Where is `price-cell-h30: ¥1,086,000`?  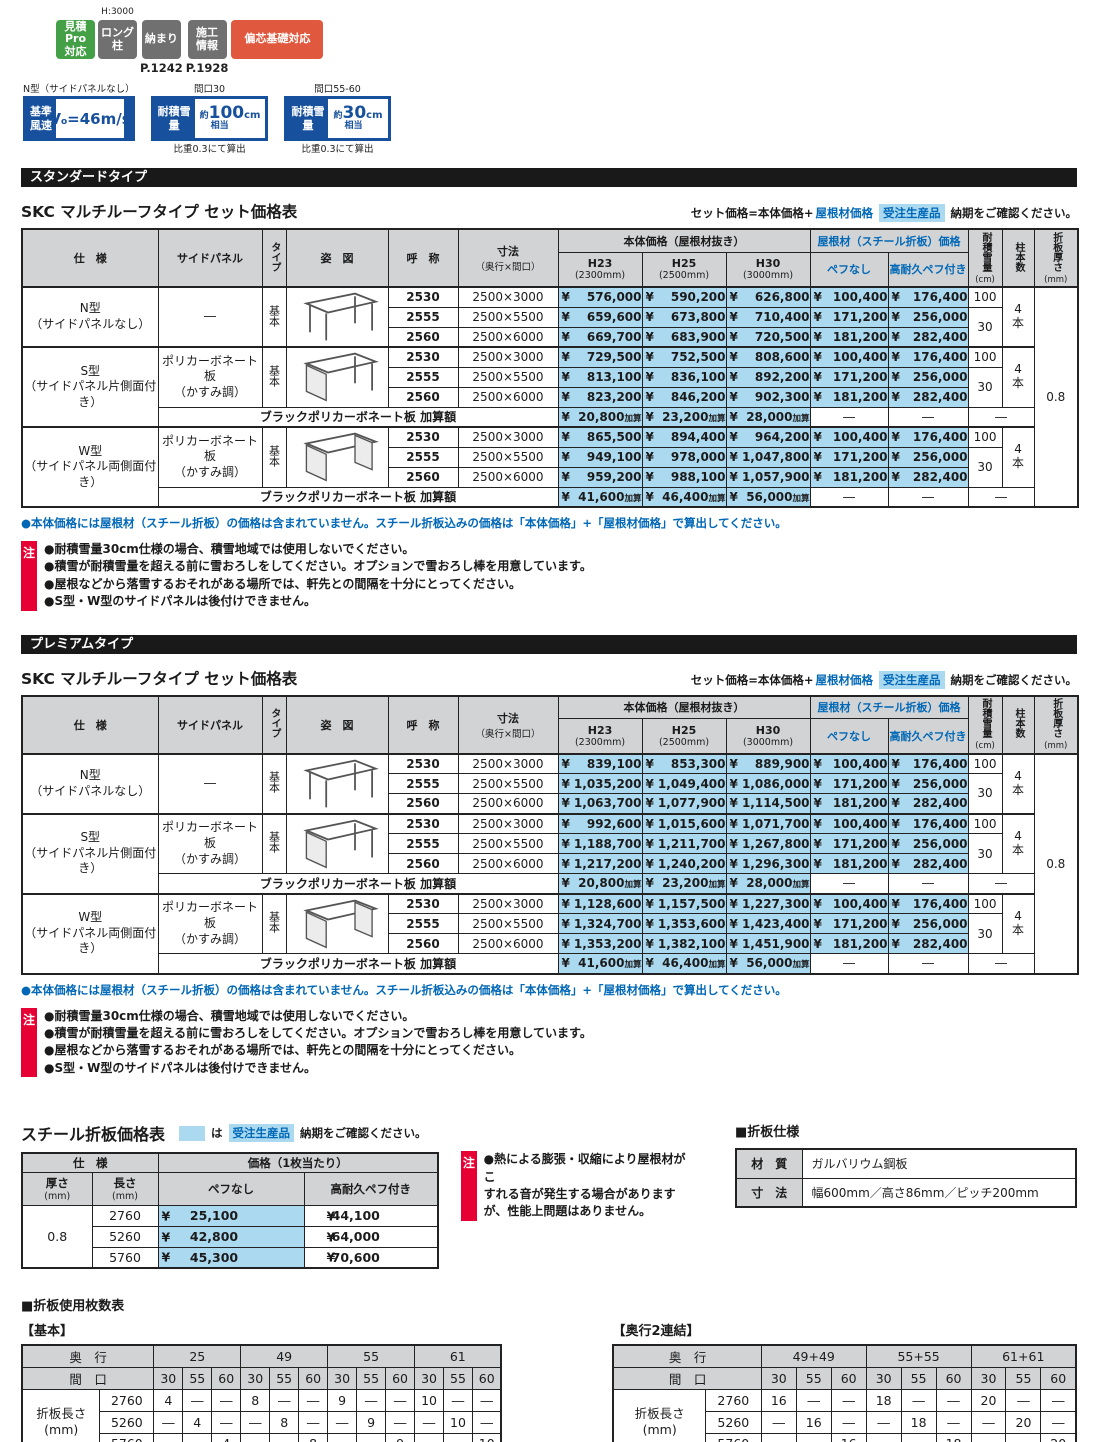
price-cell-h30: ¥1,086,000 is located at coordinates (768, 784).